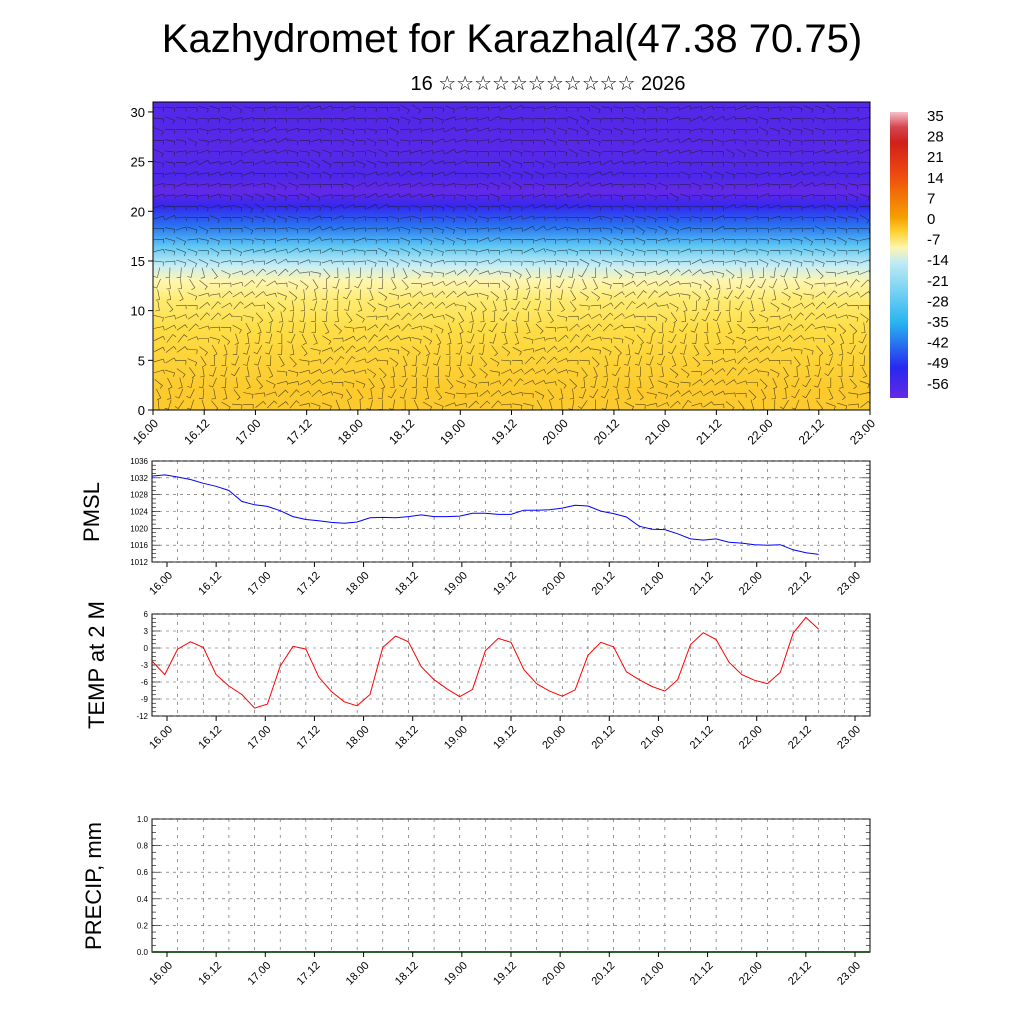 The width and height of the screenshot is (1024, 1024). What do you see at coordinates (511, 665) in the screenshot?
I see `temp-grid` at bounding box center [511, 665].